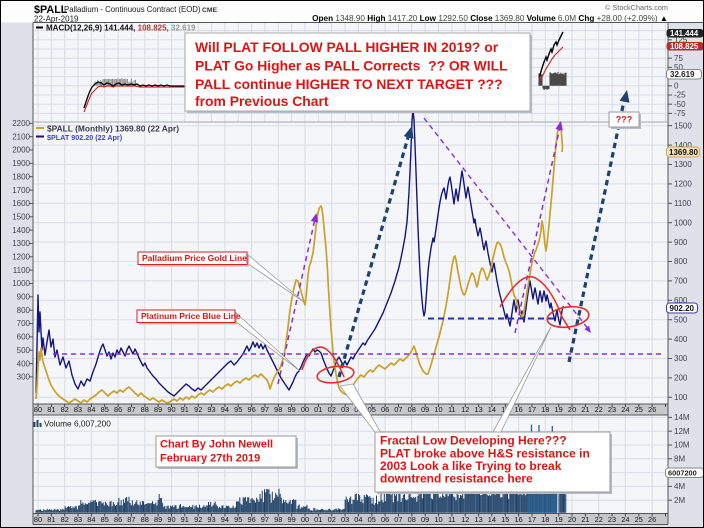 The image size is (704, 528). Describe the element at coordinates (679, 500) in the screenshot. I see `svg-text: 2M` at that location.